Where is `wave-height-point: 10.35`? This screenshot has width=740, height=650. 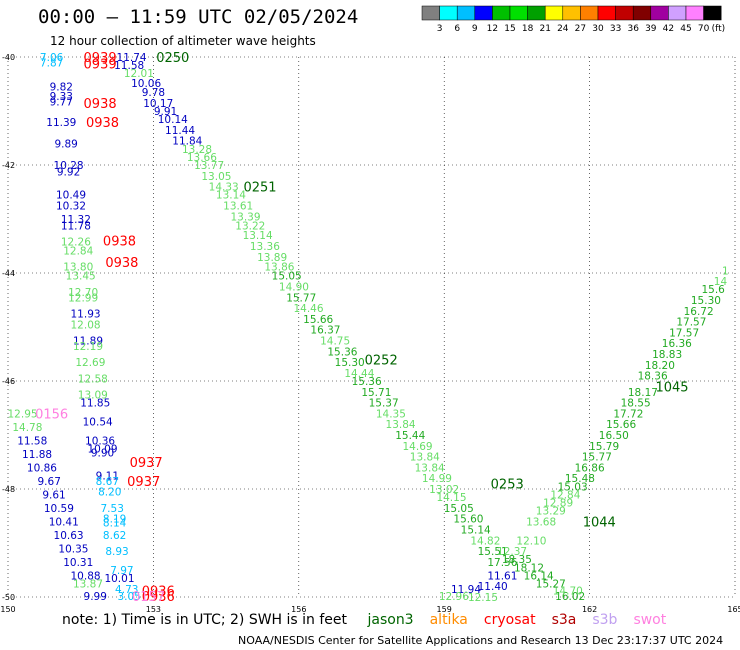 wave-height-point: 10.35 is located at coordinates (73, 549).